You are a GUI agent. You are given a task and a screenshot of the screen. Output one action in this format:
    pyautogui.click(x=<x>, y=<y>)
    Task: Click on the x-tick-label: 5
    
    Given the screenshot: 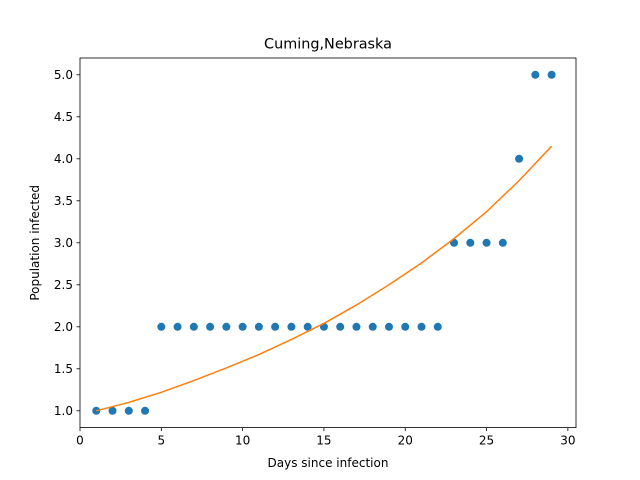 What is the action you would take?
    pyautogui.click(x=161, y=441)
    